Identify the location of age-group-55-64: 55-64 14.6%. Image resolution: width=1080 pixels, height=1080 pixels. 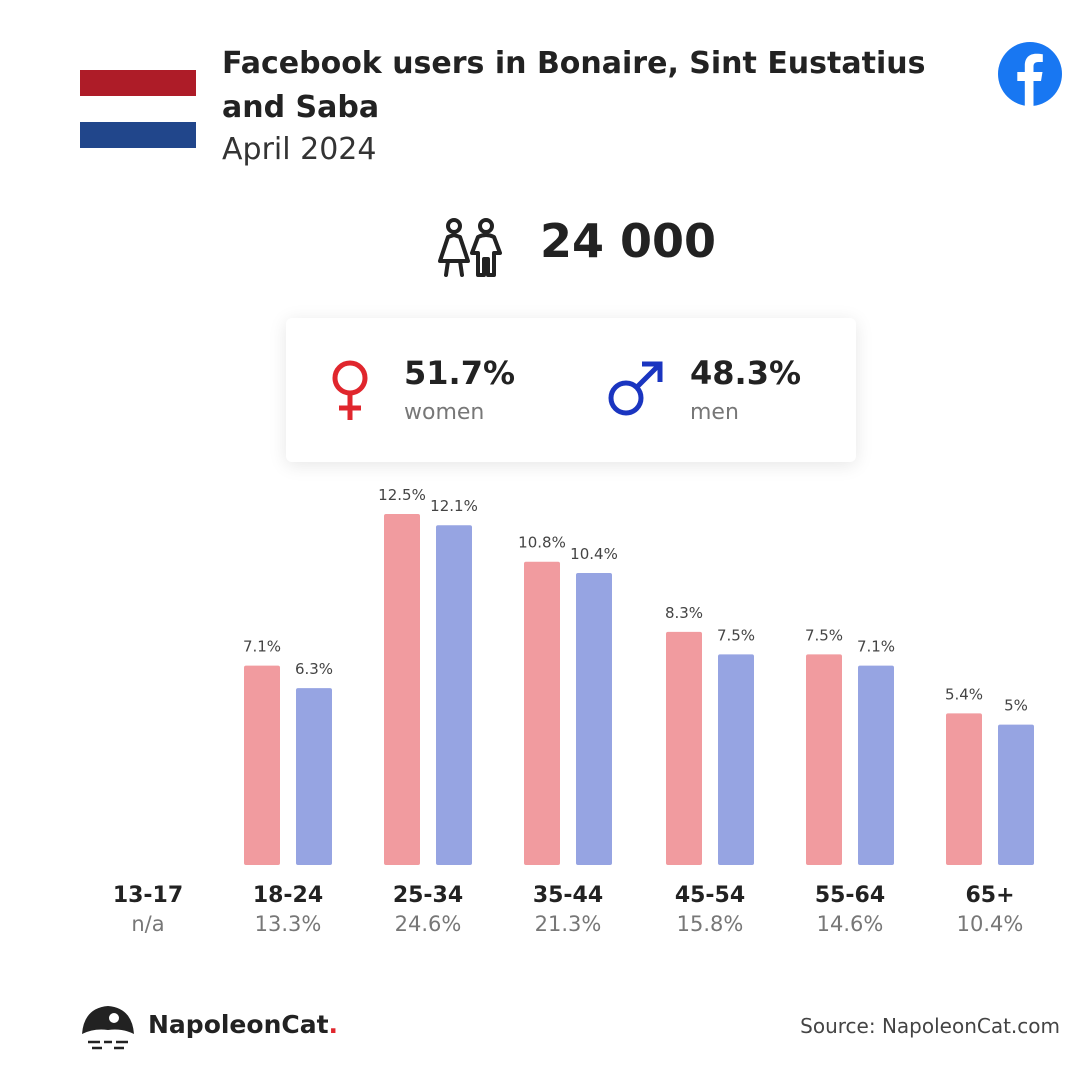
(850, 909).